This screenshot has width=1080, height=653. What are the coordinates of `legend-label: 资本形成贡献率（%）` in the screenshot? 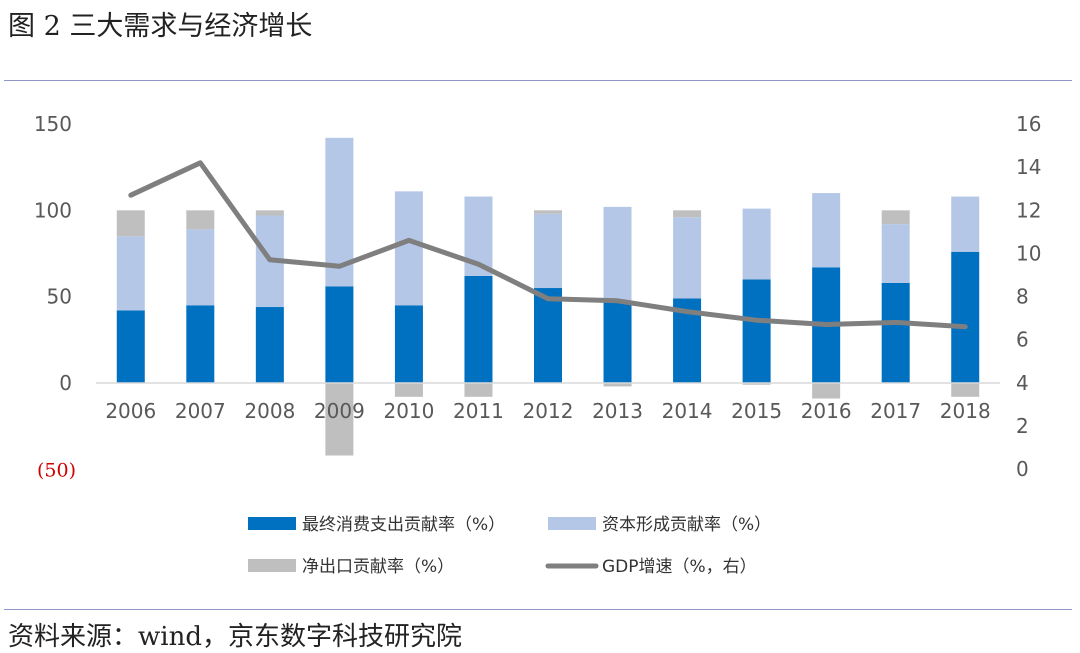 It's located at (686, 525).